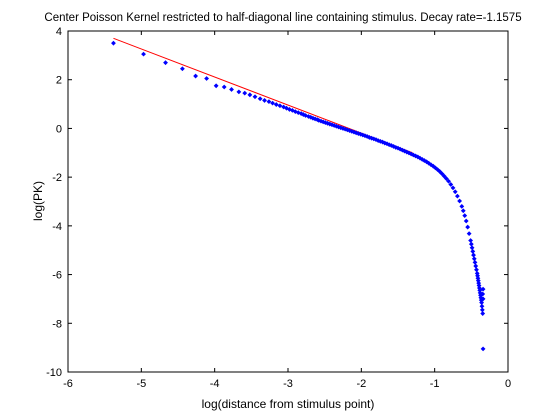  What do you see at coordinates (215, 384) in the screenshot?
I see `x-tick-label: -4` at bounding box center [215, 384].